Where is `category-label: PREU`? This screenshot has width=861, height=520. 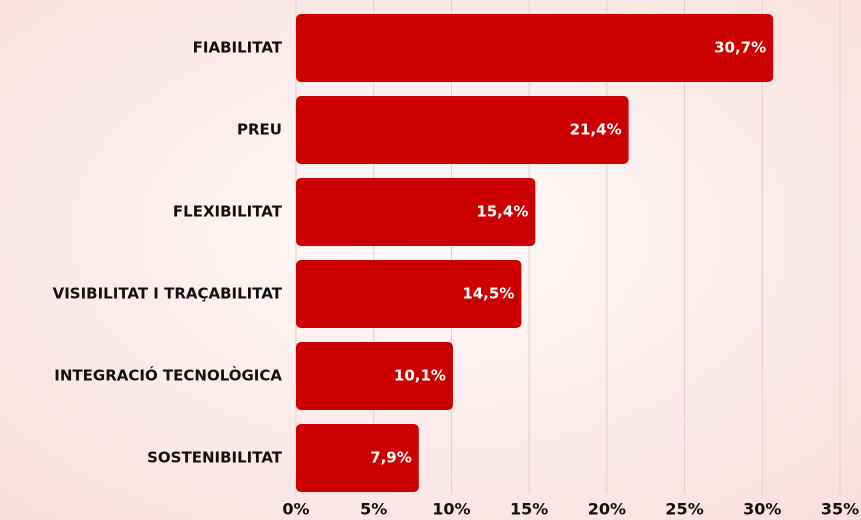 category-label: PREU is located at coordinates (259, 130).